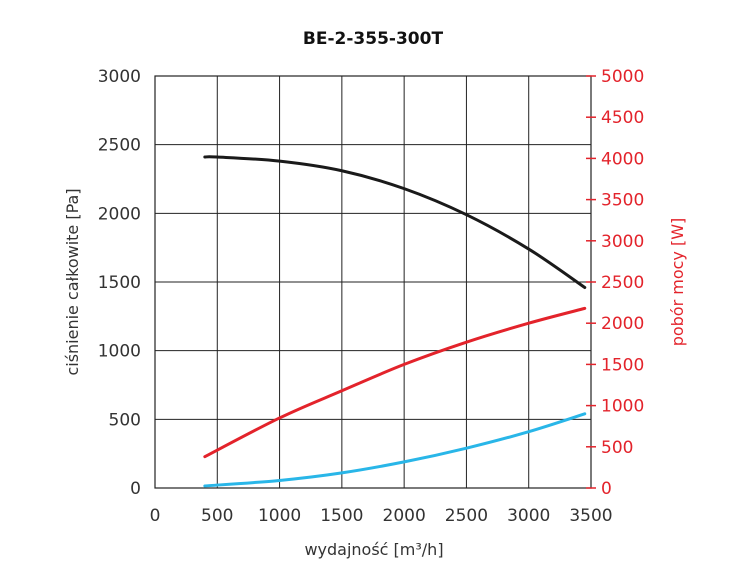 The width and height of the screenshot is (751, 576). What do you see at coordinates (404, 516) in the screenshot?
I see `x-tick-label: 2000` at bounding box center [404, 516].